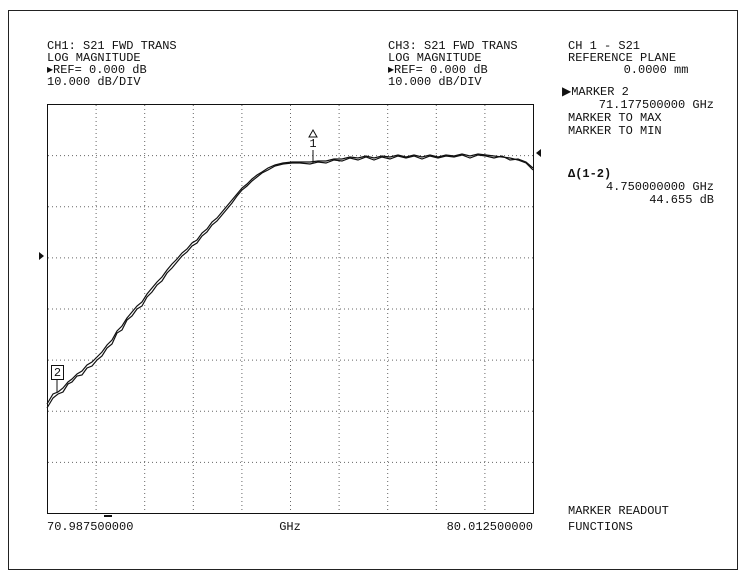 The width and height of the screenshot is (746, 582). I want to click on frequency-unit: GHz, so click(290, 527).